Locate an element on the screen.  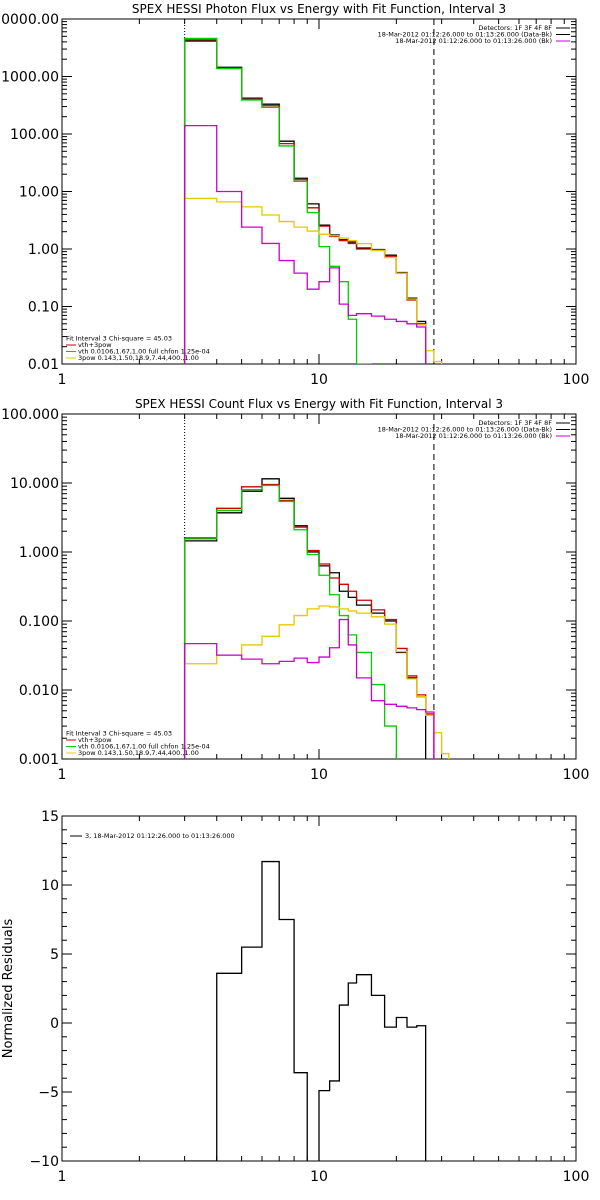
y-tick-label: 1.000 is located at coordinates (39, 553).